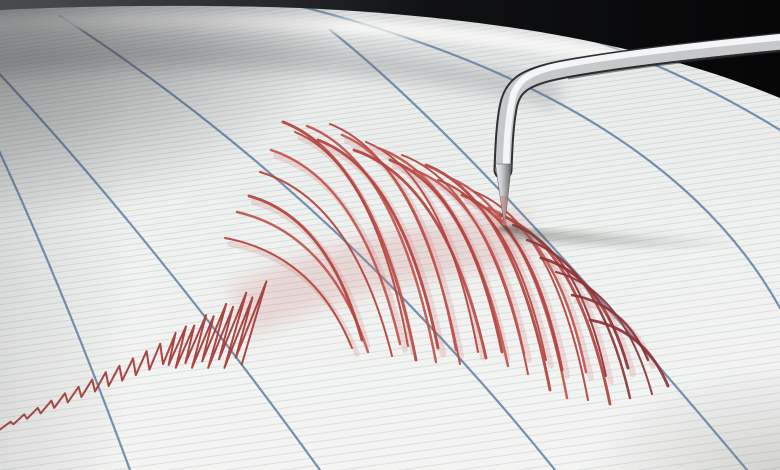 The height and width of the screenshot is (470, 780). I want to click on pen-tip, so click(503, 196).